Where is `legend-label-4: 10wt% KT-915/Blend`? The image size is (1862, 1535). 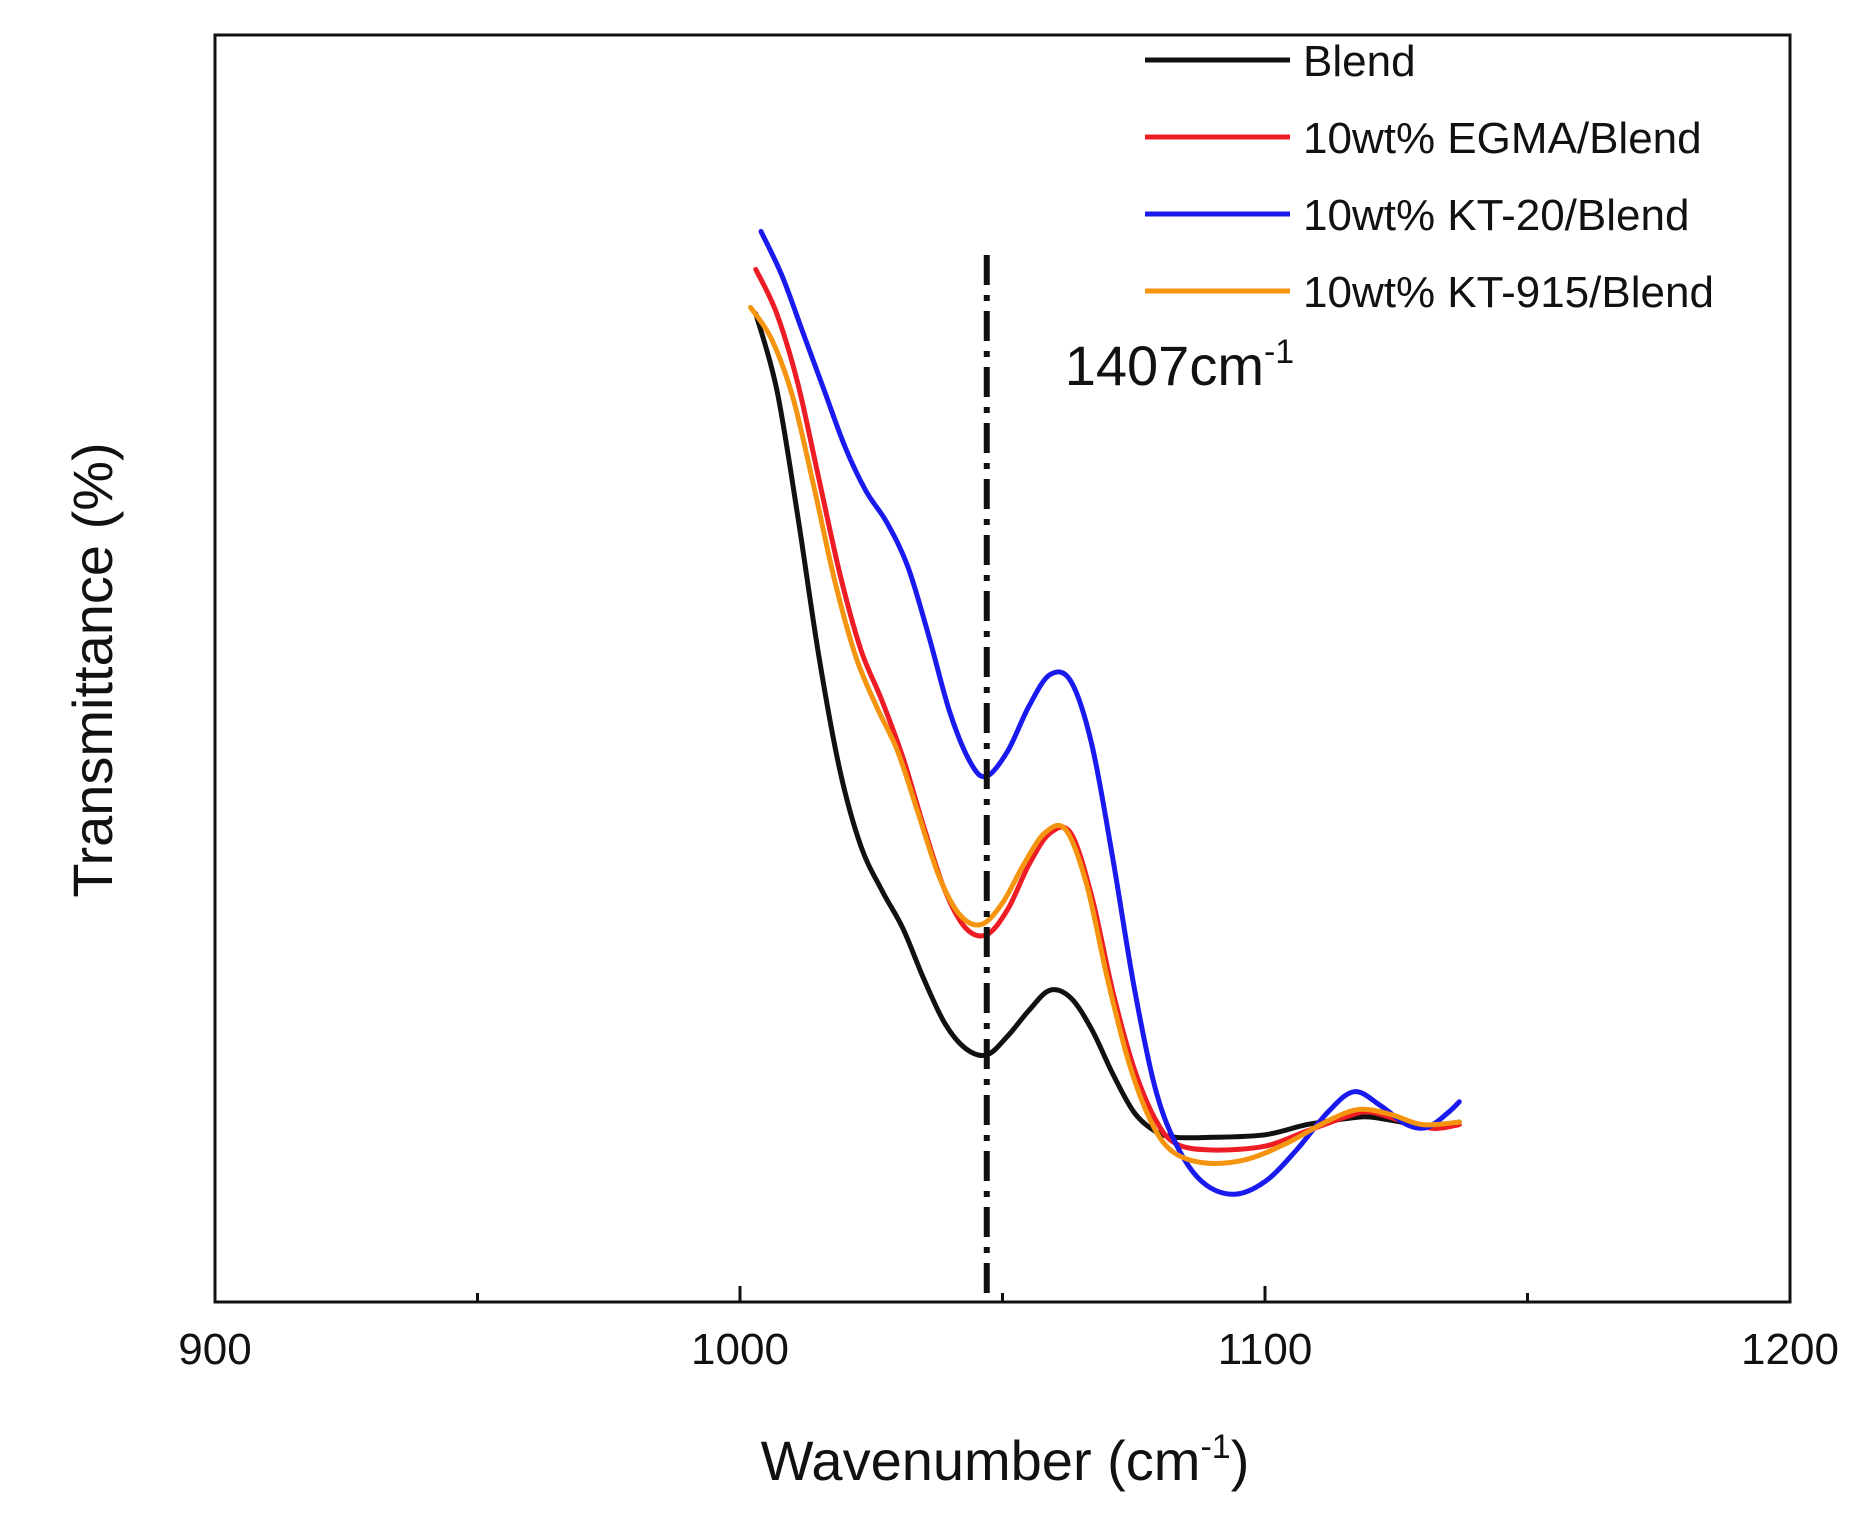 legend-label-4: 10wt% KT-915/Blend is located at coordinates (1508, 292).